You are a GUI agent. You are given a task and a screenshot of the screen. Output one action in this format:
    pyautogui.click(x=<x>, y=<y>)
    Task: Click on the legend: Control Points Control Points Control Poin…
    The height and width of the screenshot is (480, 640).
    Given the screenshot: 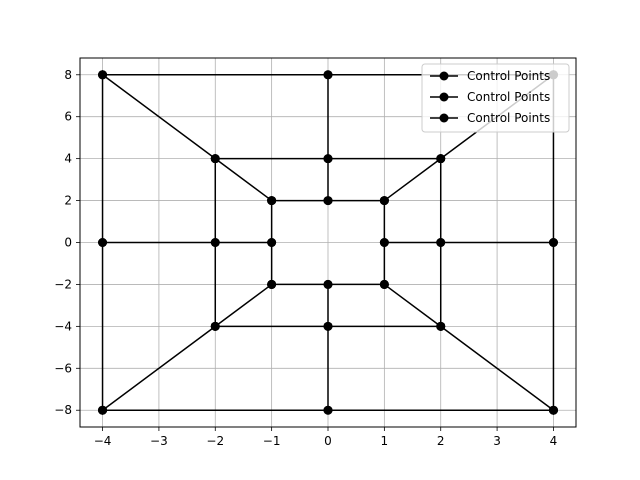 What is the action you would take?
    pyautogui.click(x=495, y=98)
    